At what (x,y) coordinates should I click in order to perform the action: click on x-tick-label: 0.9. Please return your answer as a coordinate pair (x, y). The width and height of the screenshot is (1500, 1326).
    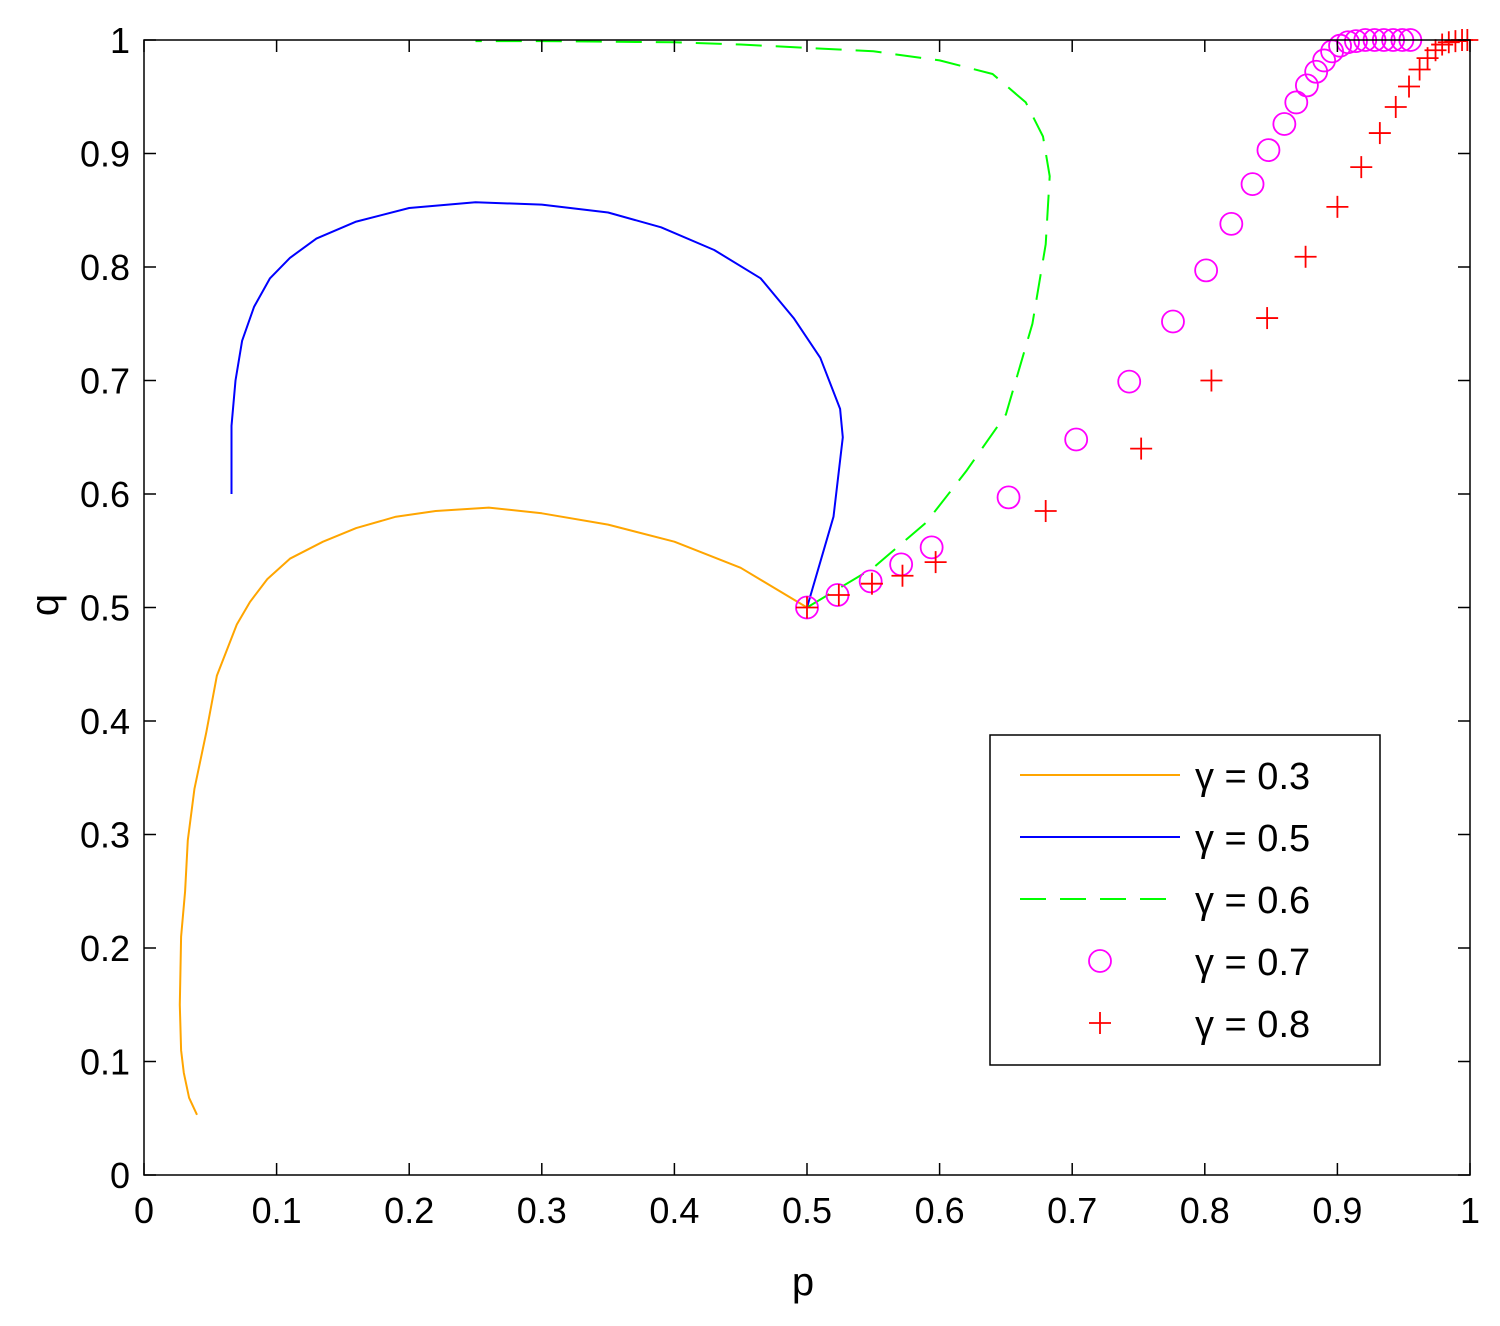
    Looking at the image, I should click on (1337, 1210).